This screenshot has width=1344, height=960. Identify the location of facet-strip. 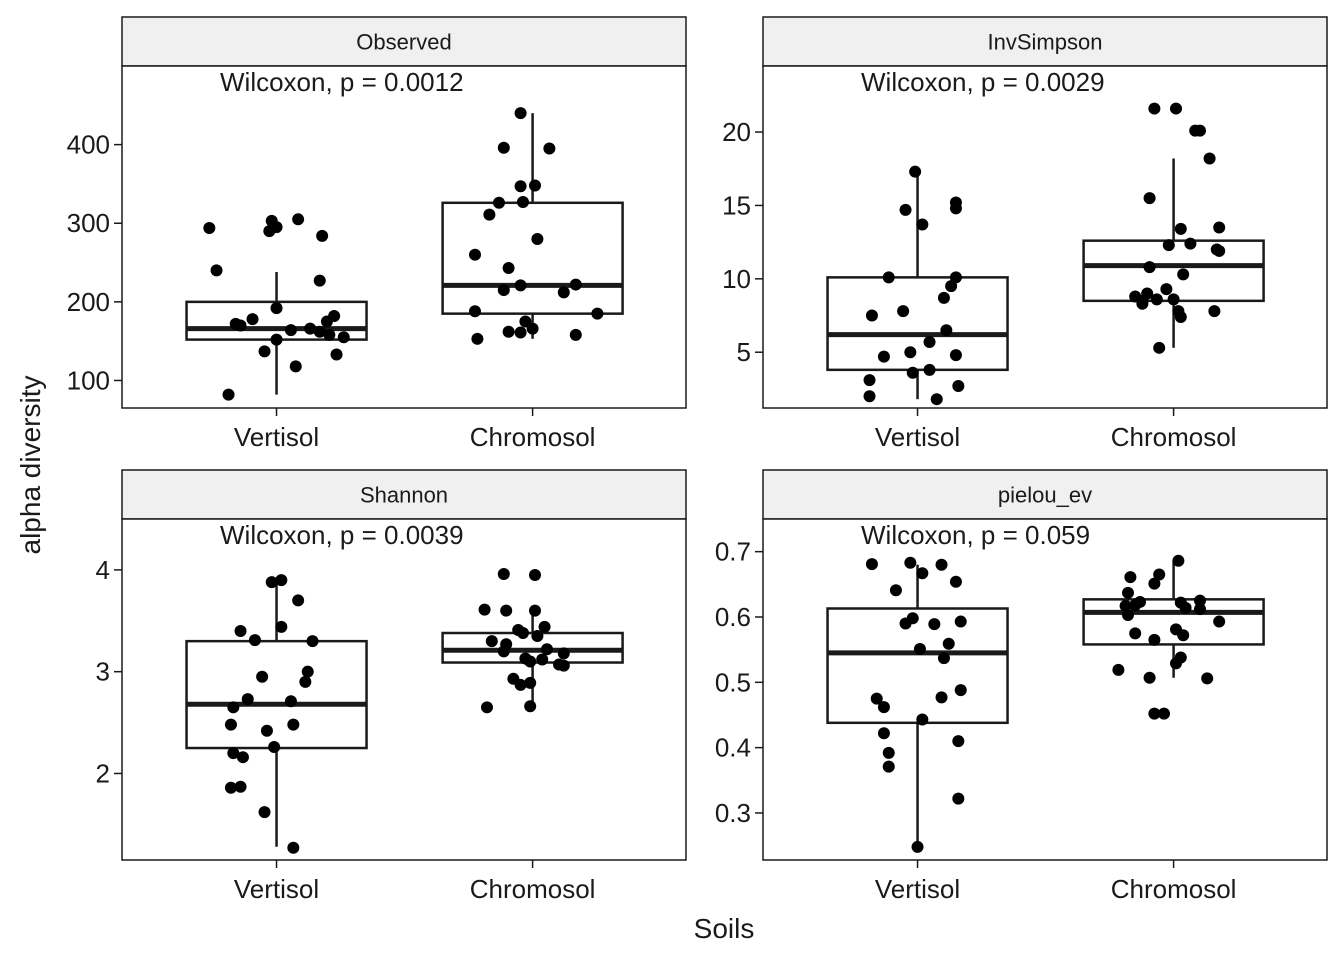
(404, 494).